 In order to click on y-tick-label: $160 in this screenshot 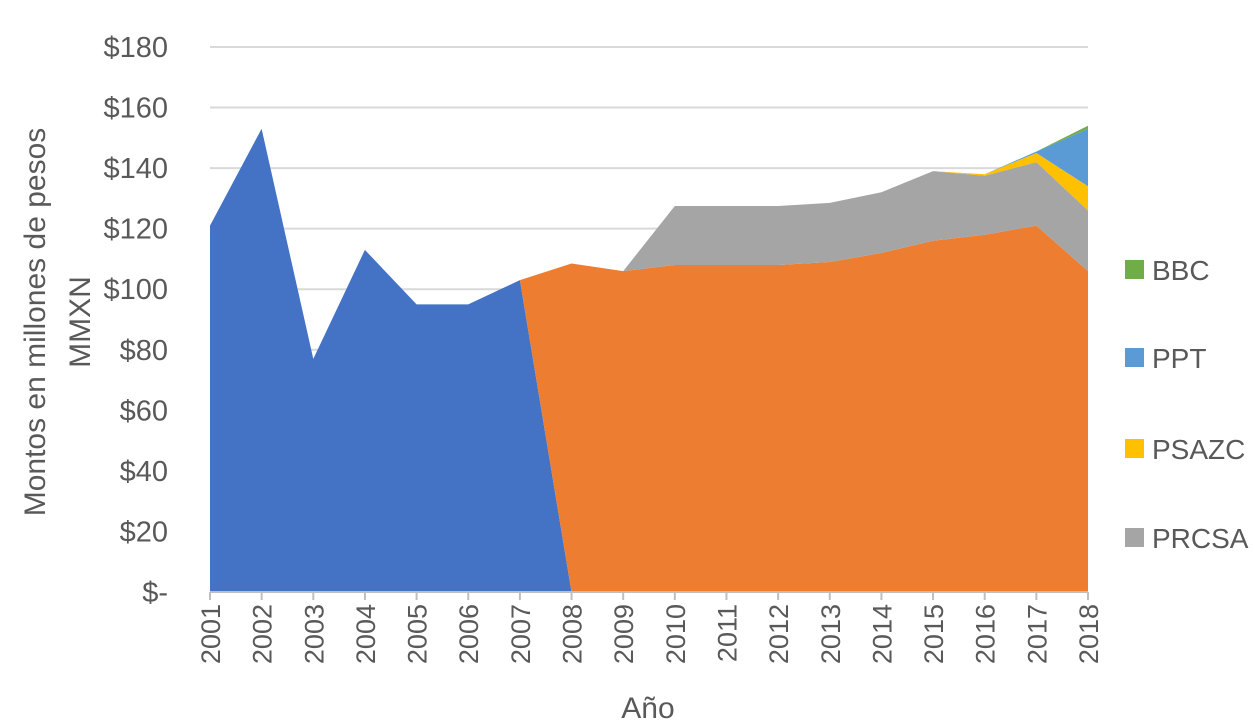, I will do `click(135, 109)`.